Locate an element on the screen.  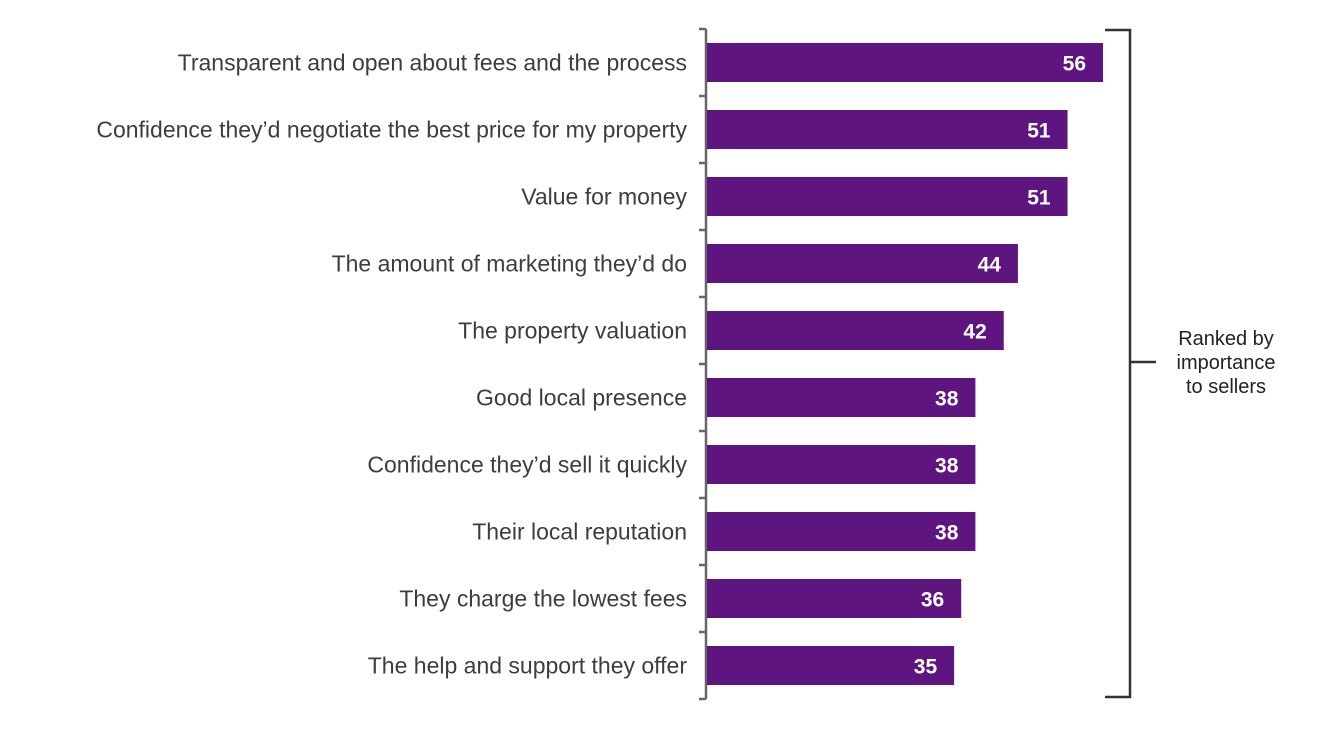
annotation-text: to sellers is located at coordinates (1226, 387).